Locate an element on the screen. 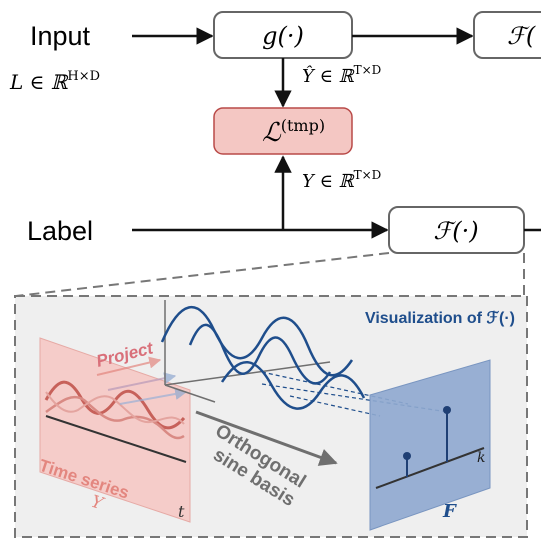 This screenshot has height=541, width=541. g-box-label: g(·) is located at coordinates (283, 36).